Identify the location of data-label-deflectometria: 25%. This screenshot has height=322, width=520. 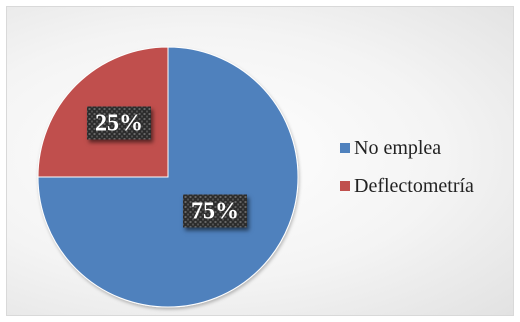
(119, 123).